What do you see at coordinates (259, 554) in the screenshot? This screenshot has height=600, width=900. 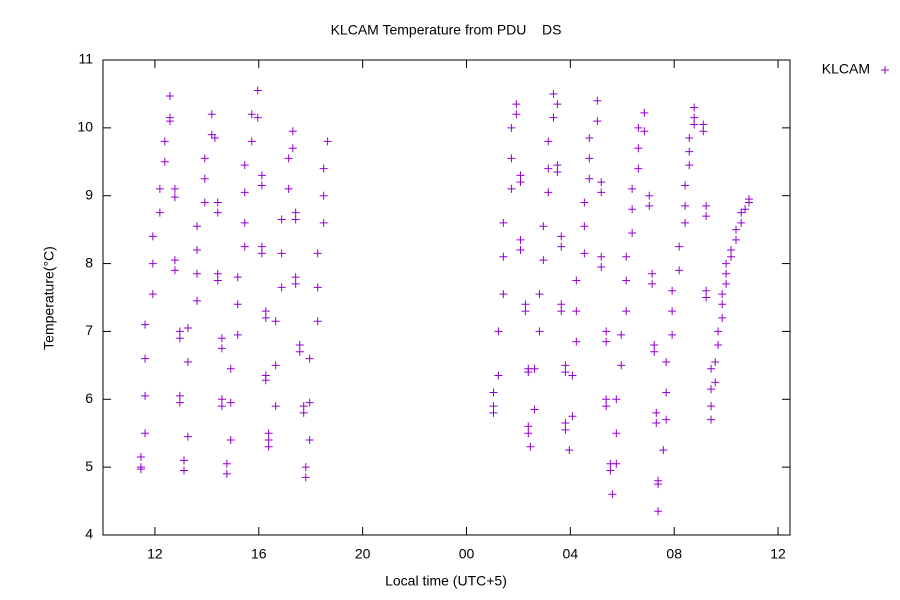 I see `x-tick-label: 16` at bounding box center [259, 554].